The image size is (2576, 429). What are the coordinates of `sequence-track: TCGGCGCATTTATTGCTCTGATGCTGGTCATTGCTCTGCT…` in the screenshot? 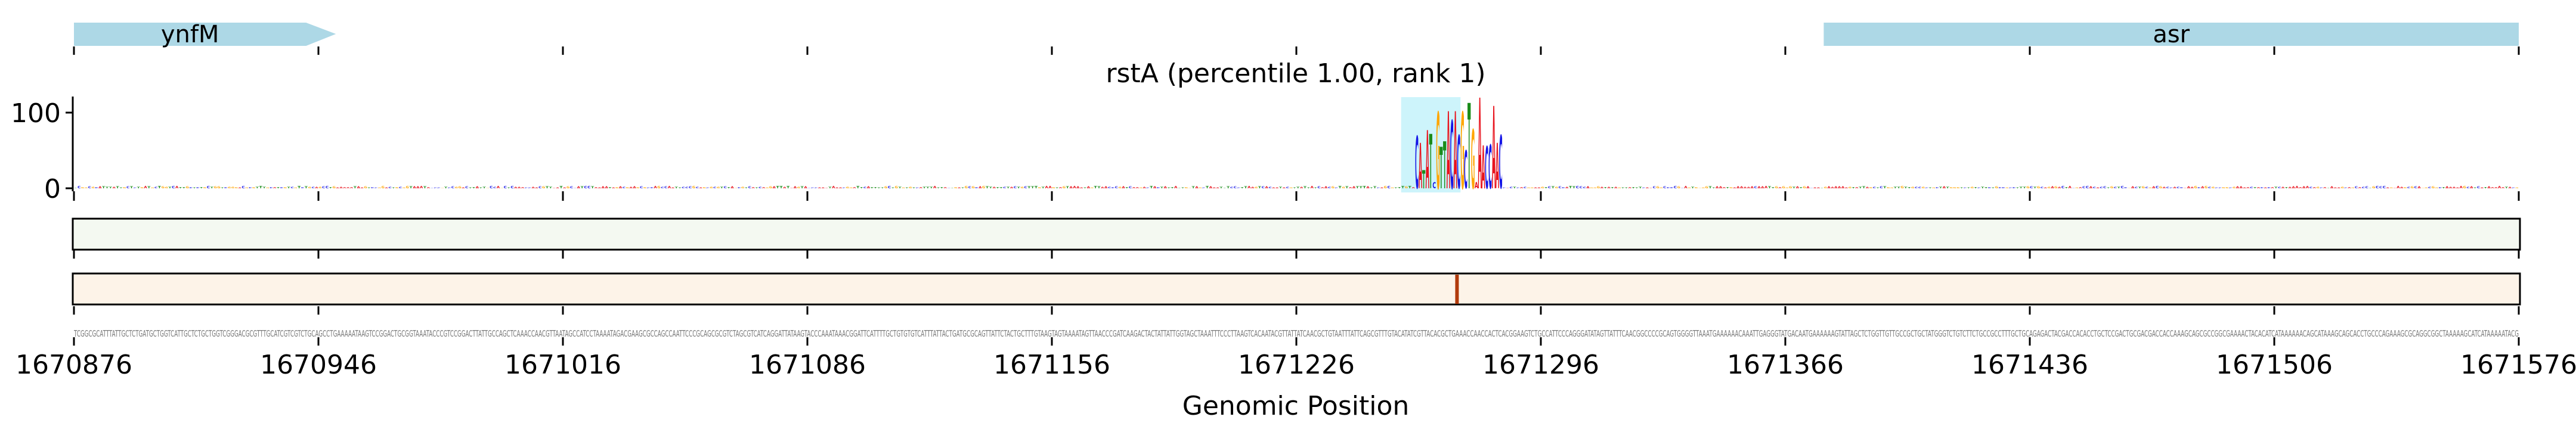 It's located at (1296, 333).